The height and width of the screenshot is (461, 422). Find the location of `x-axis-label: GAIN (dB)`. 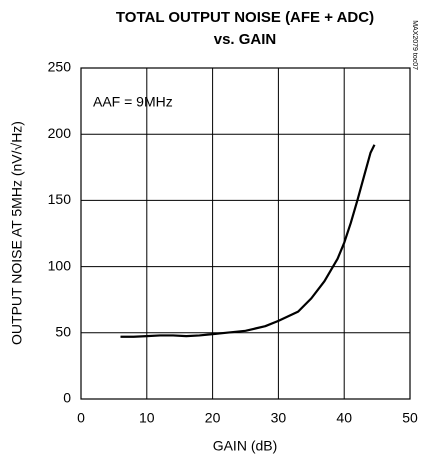

x-axis-label: GAIN (dB) is located at coordinates (245, 446).